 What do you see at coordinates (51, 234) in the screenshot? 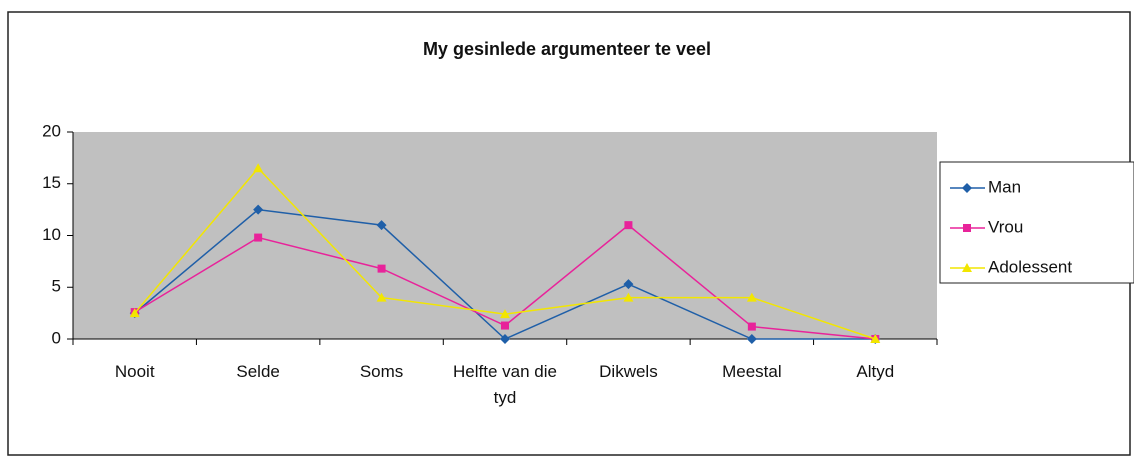
I see `y-tick-label: 10` at bounding box center [51, 234].